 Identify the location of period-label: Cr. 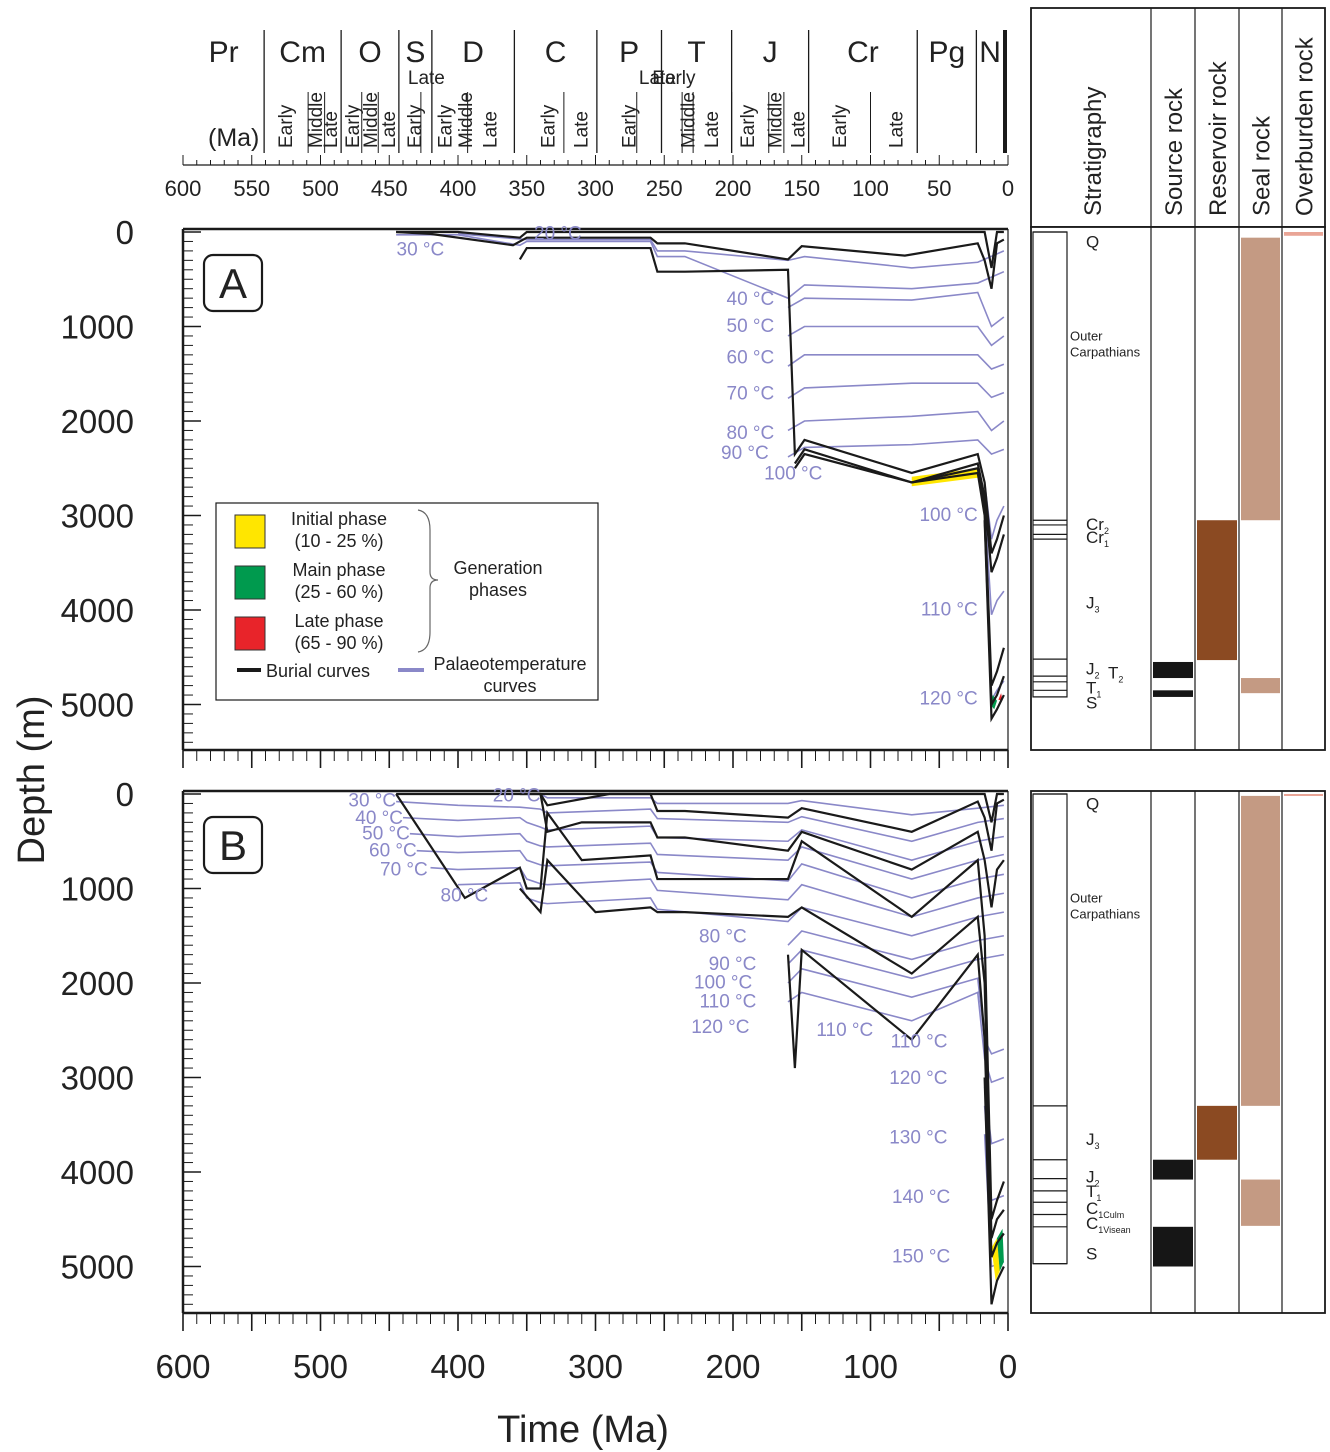
(863, 52).